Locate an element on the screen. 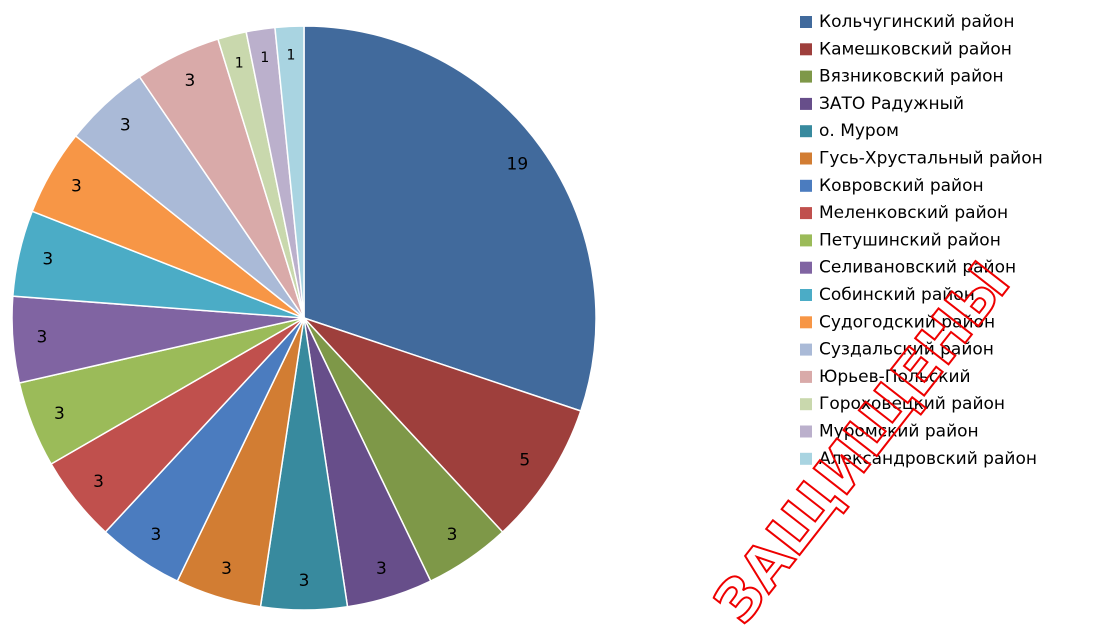 The image size is (1104, 637). legend-label: Юрьев-Польский is located at coordinates (895, 377).